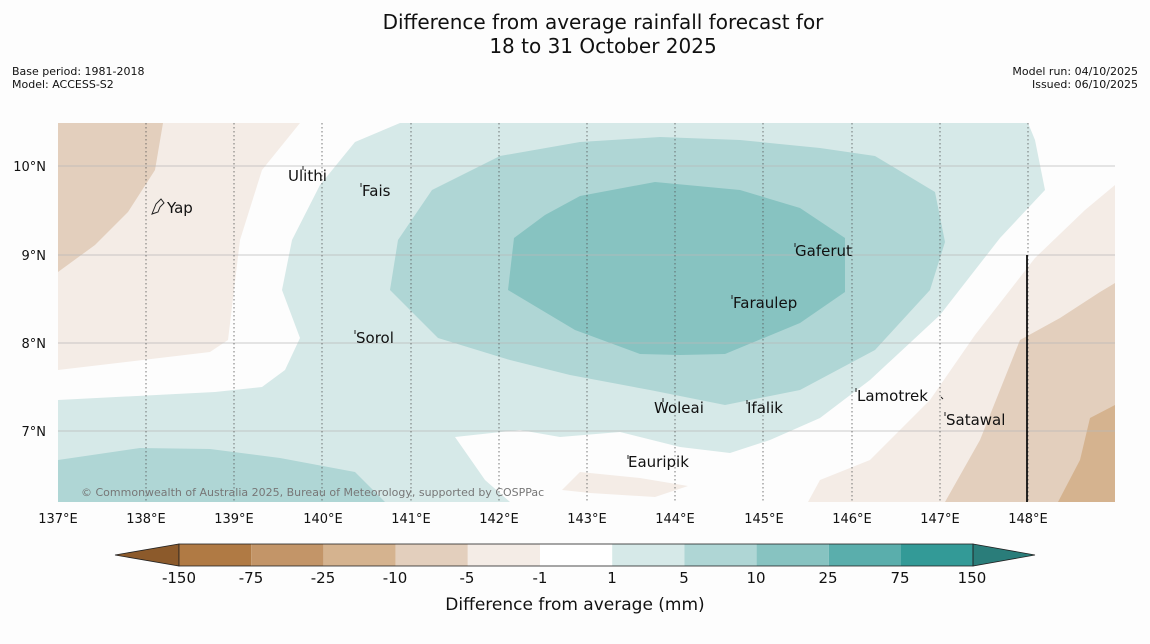 This screenshot has height=644, width=1150. What do you see at coordinates (574, 605) in the screenshot?
I see `colorbar-label: Difference from average (mm)` at bounding box center [574, 605].